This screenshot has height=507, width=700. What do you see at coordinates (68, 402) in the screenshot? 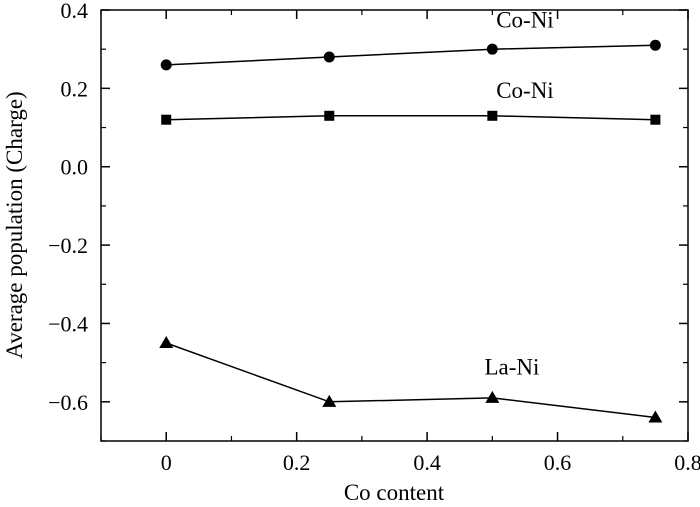
I see `y-tick-label: −0.6` at bounding box center [68, 402].